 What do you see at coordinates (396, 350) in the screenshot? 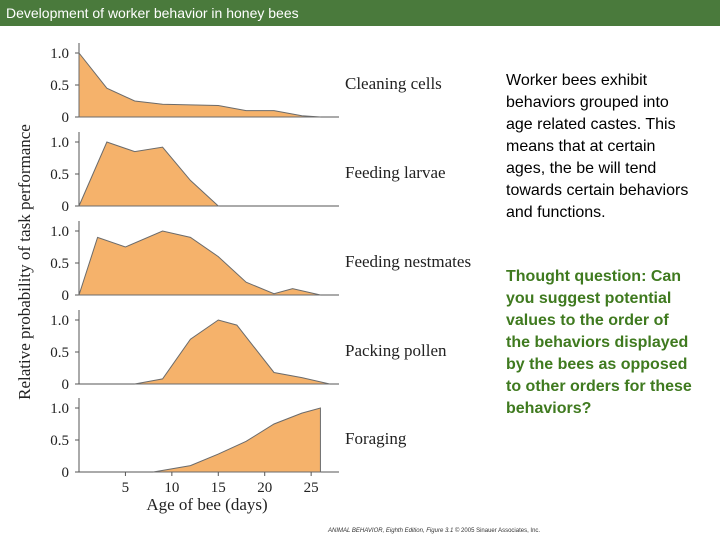
I see `series-label: Packing pollen` at bounding box center [396, 350].